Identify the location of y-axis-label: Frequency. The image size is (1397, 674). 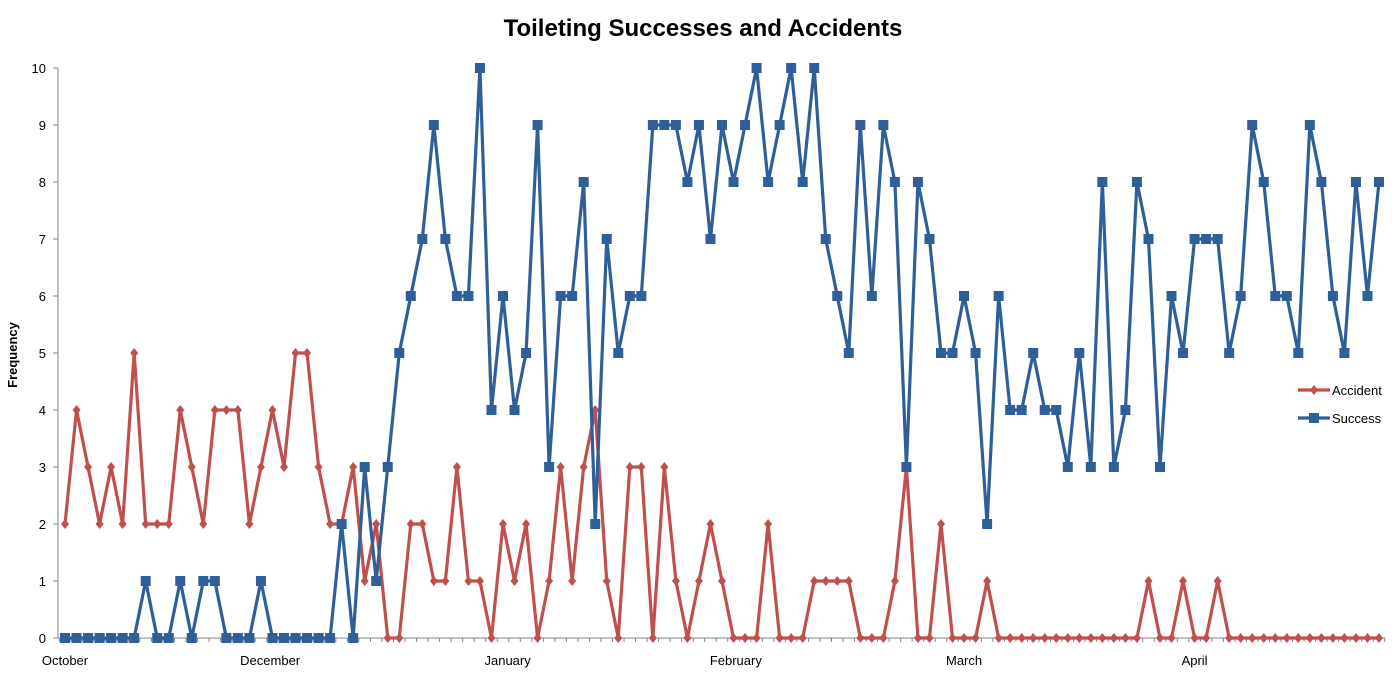
(12, 354).